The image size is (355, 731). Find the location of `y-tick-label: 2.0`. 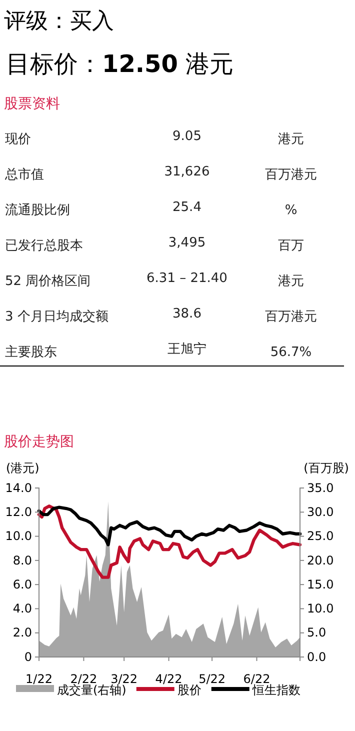

y-tick-label: 2.0 is located at coordinates (22, 633).